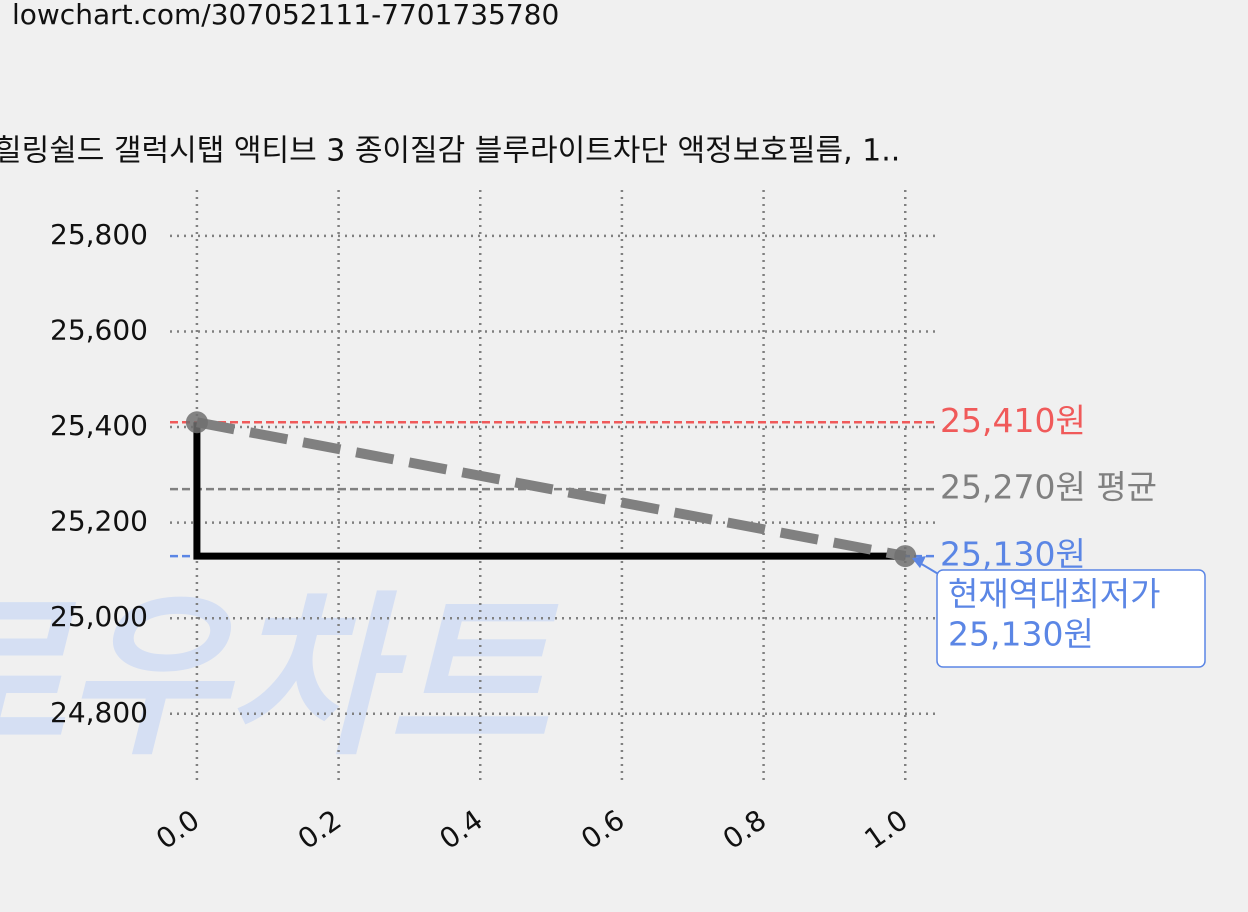 This screenshot has height=912, width=1248. What do you see at coordinates (99, 234) in the screenshot?
I see `y-tick-label: 25,800` at bounding box center [99, 234].